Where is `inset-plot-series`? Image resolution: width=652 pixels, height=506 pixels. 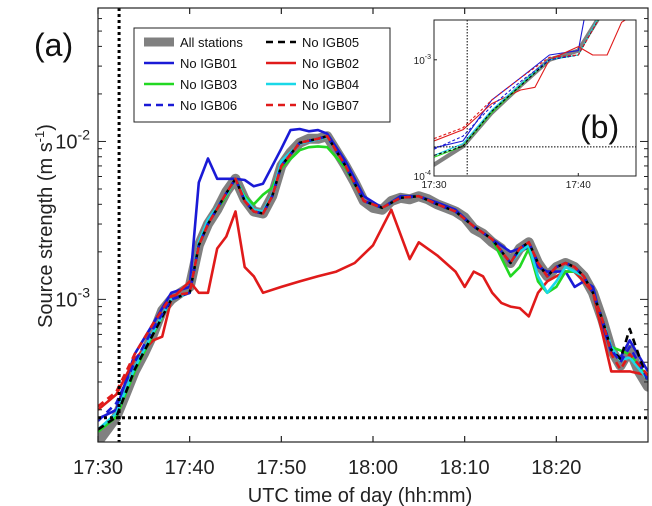 inset-plot-series is located at coordinates (530, 93).